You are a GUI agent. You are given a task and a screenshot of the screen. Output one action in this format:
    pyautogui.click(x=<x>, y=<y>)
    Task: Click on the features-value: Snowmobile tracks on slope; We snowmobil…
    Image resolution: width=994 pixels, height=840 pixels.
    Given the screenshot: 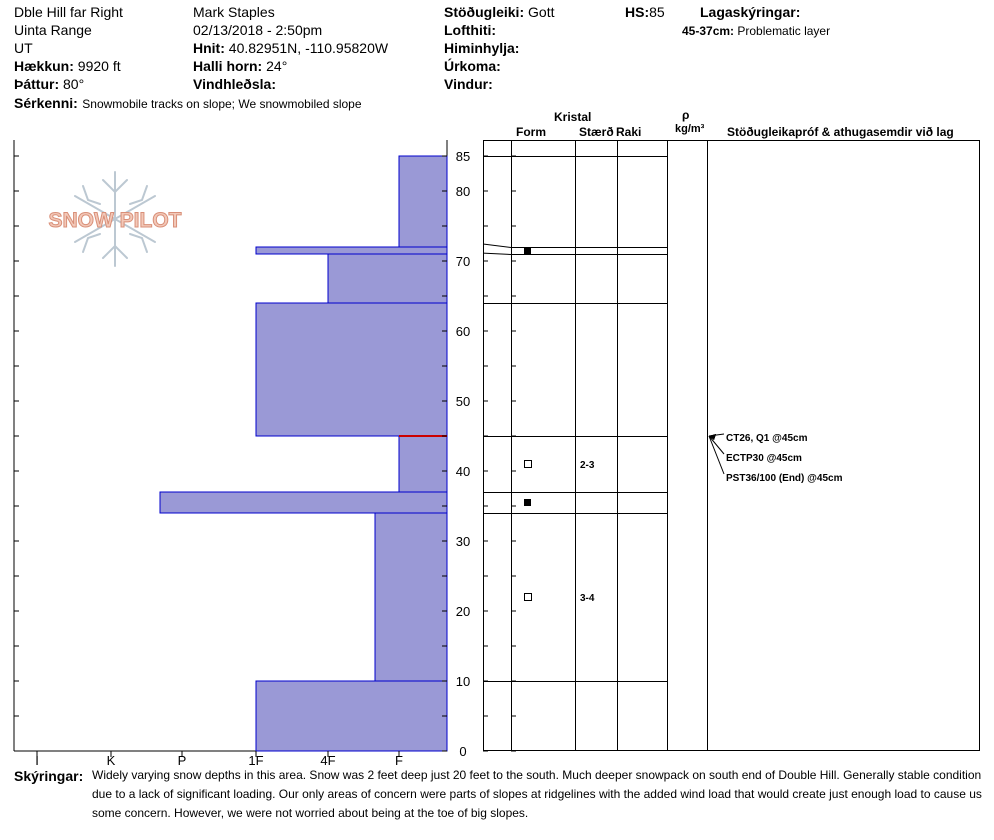 What is the action you would take?
    pyautogui.click(x=222, y=104)
    